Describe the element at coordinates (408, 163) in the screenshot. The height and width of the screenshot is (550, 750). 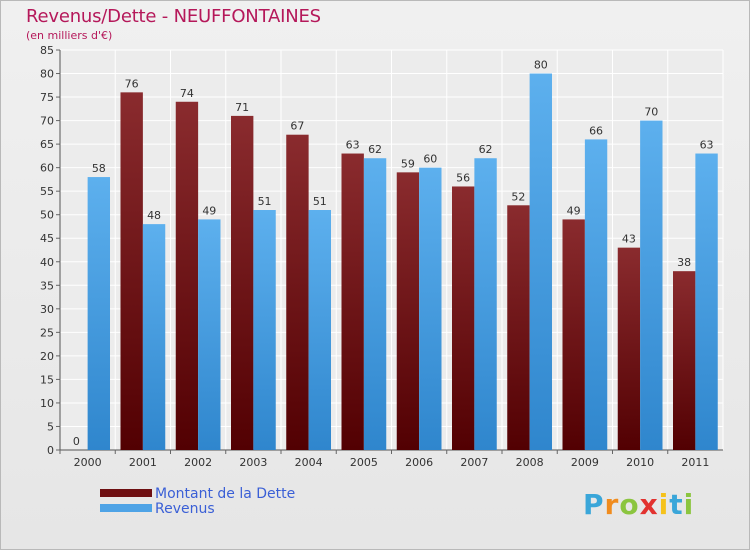
I see `data-label: 59` at that location.